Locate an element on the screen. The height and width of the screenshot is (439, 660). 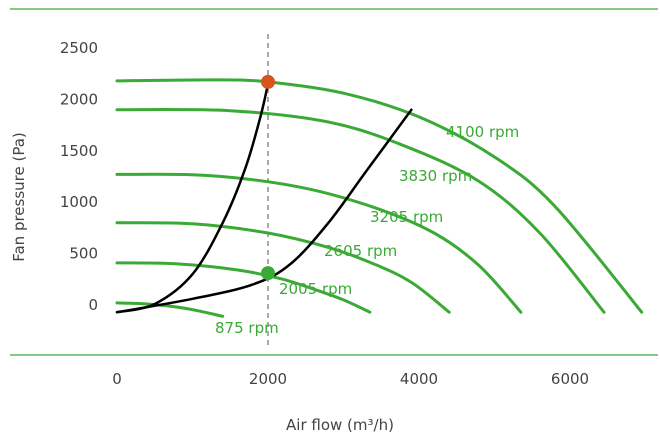
x-tick-label: 0 is located at coordinates (117, 379).